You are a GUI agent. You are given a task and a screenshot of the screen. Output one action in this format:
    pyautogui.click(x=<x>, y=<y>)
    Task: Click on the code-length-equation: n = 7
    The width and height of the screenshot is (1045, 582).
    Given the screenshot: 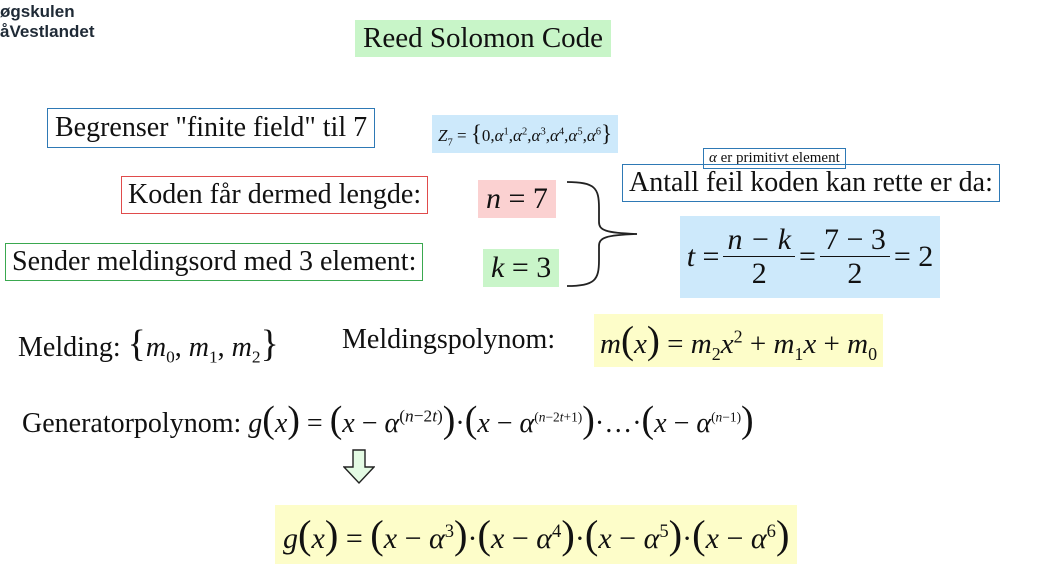 What is the action you would take?
    pyautogui.click(x=517, y=199)
    